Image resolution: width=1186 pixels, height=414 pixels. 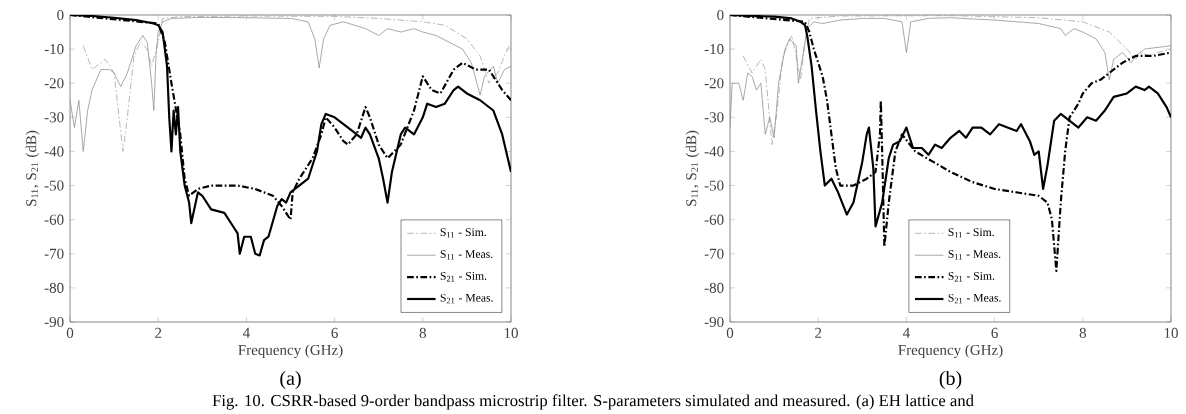 I want to click on text: (b), so click(x=950, y=380).